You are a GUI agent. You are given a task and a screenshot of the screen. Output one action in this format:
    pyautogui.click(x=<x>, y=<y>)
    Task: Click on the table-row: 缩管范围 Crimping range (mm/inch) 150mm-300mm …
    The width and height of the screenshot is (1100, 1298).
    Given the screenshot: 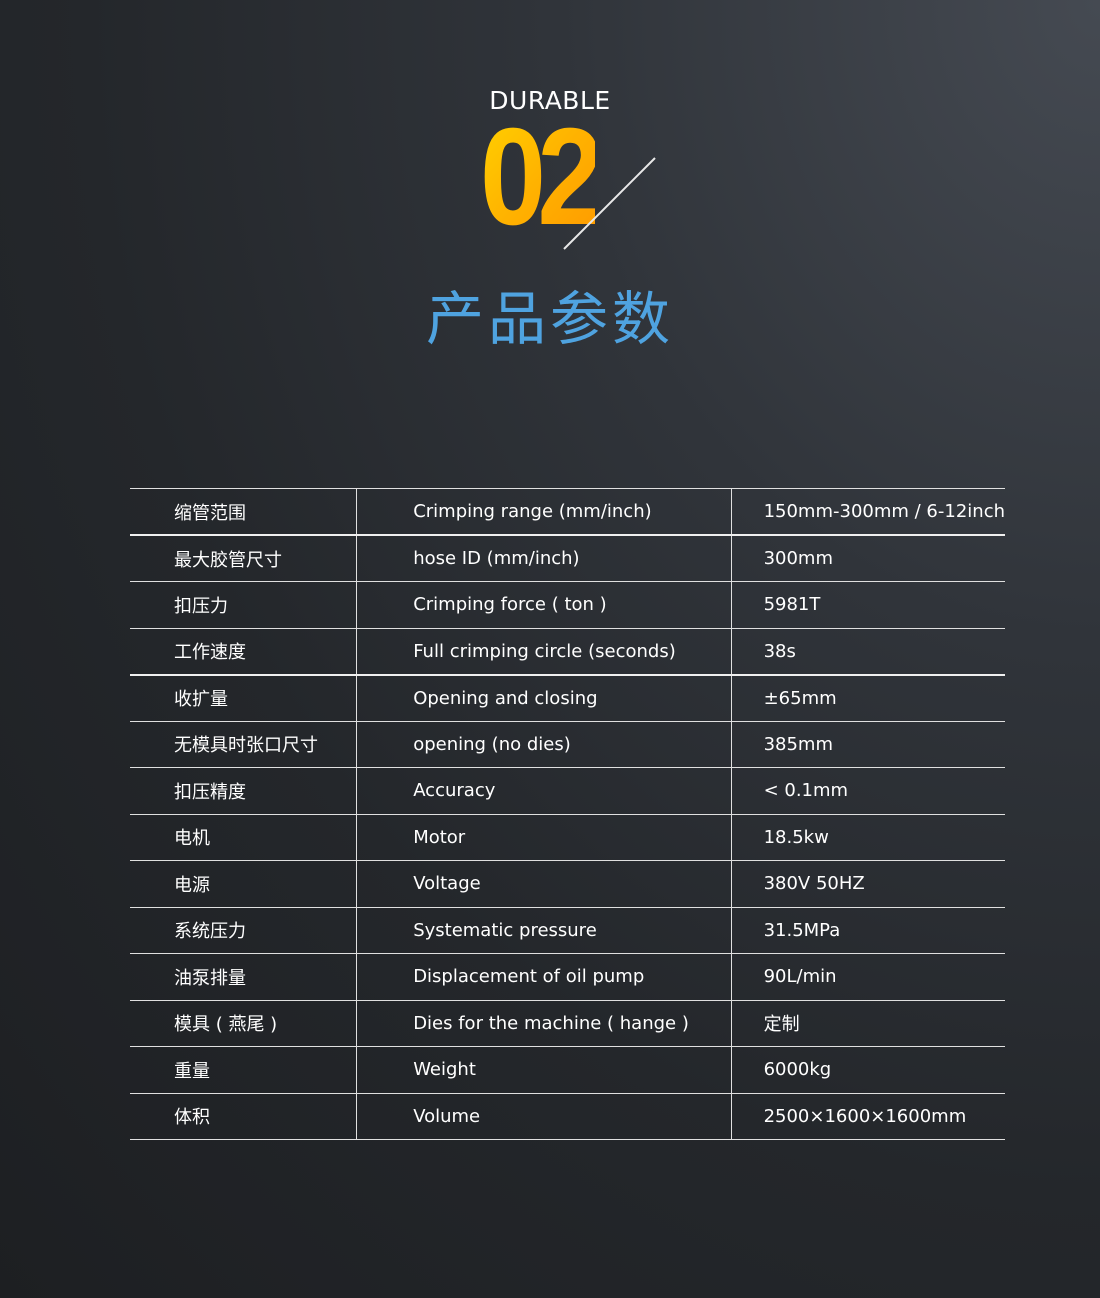 What is the action you would take?
    pyautogui.click(x=567, y=512)
    